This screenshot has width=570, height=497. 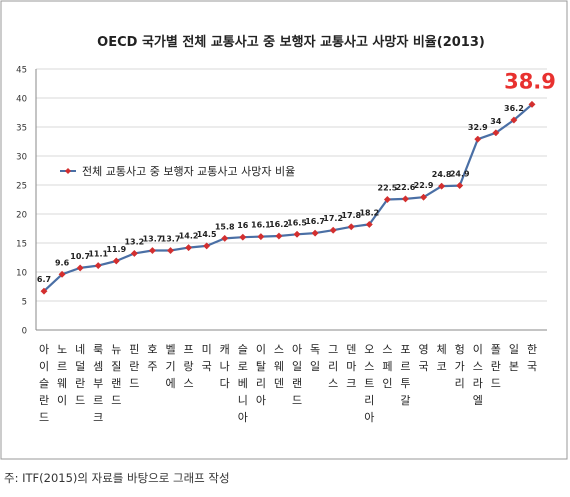 What do you see at coordinates (297, 222) in the screenshot?
I see `data-label: 16.5` at bounding box center [297, 222].